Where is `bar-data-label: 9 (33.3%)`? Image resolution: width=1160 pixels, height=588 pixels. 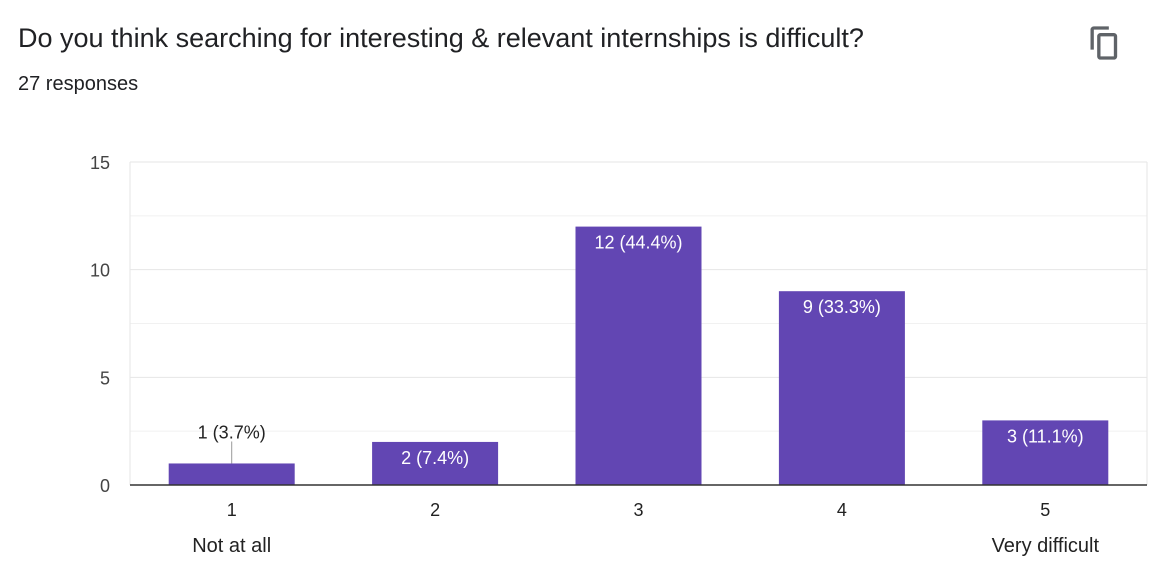 bar-data-label: 9 (33.3%) is located at coordinates (842, 307).